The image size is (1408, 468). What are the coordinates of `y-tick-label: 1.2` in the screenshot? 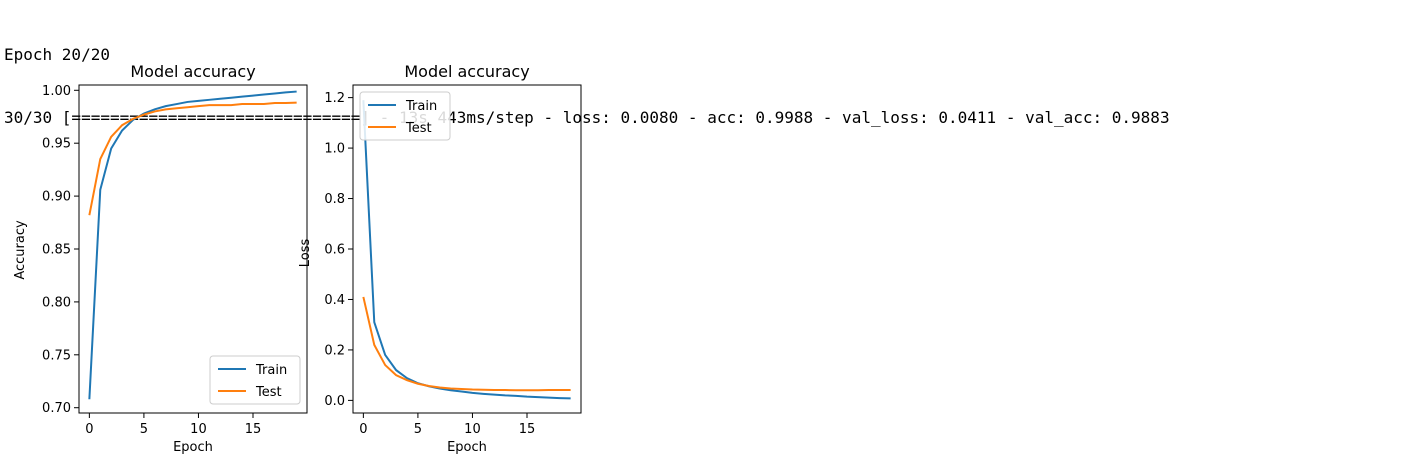 It's located at (334, 98).